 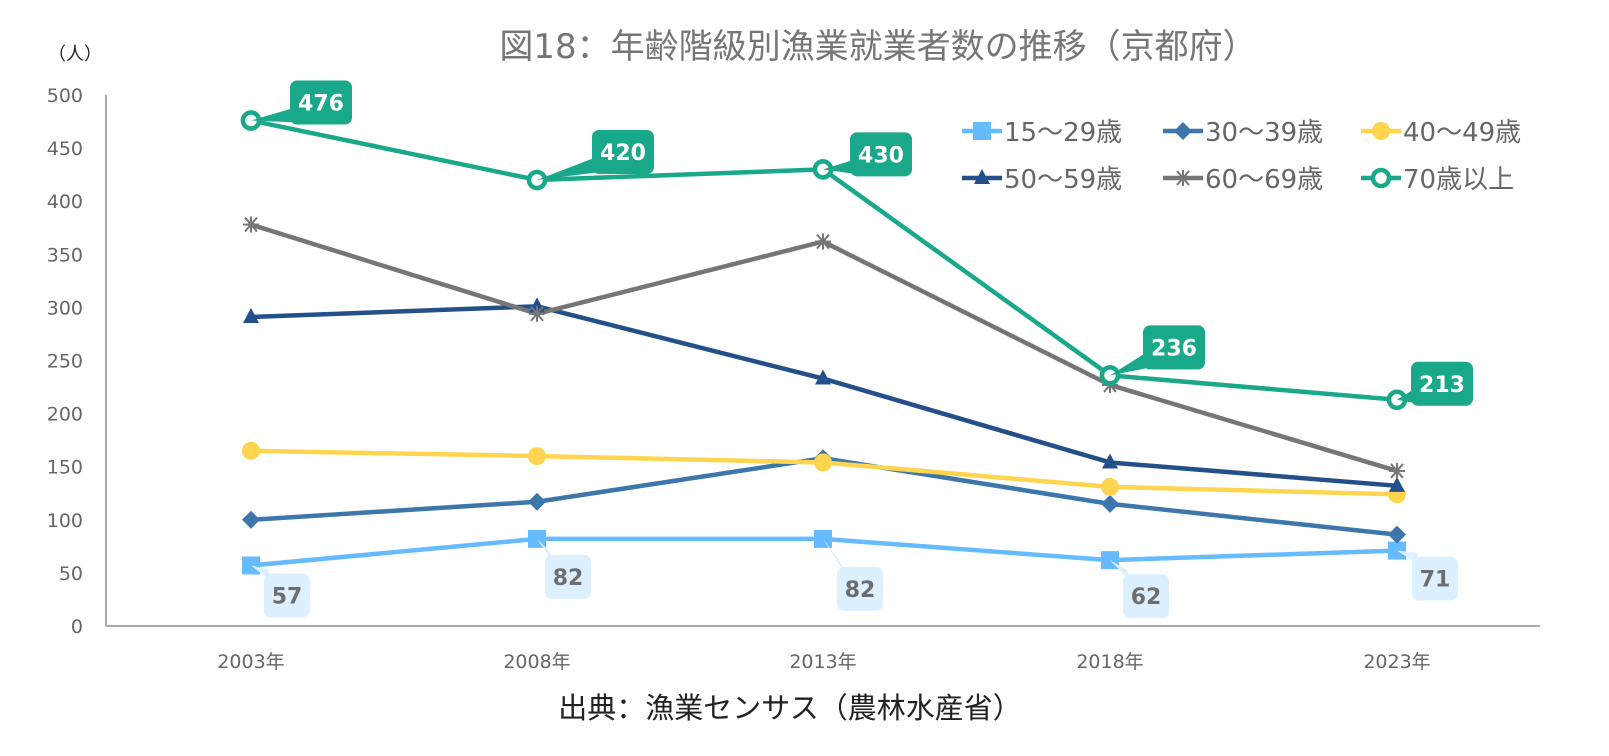 What do you see at coordinates (321, 103) in the screenshot?
I see `data-label-text: 476` at bounding box center [321, 103].